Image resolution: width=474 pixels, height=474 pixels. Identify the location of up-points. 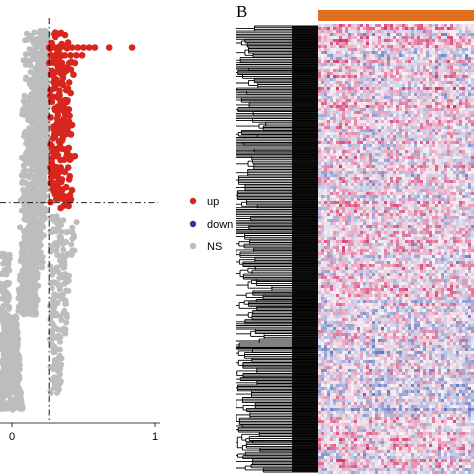
(90, 120).